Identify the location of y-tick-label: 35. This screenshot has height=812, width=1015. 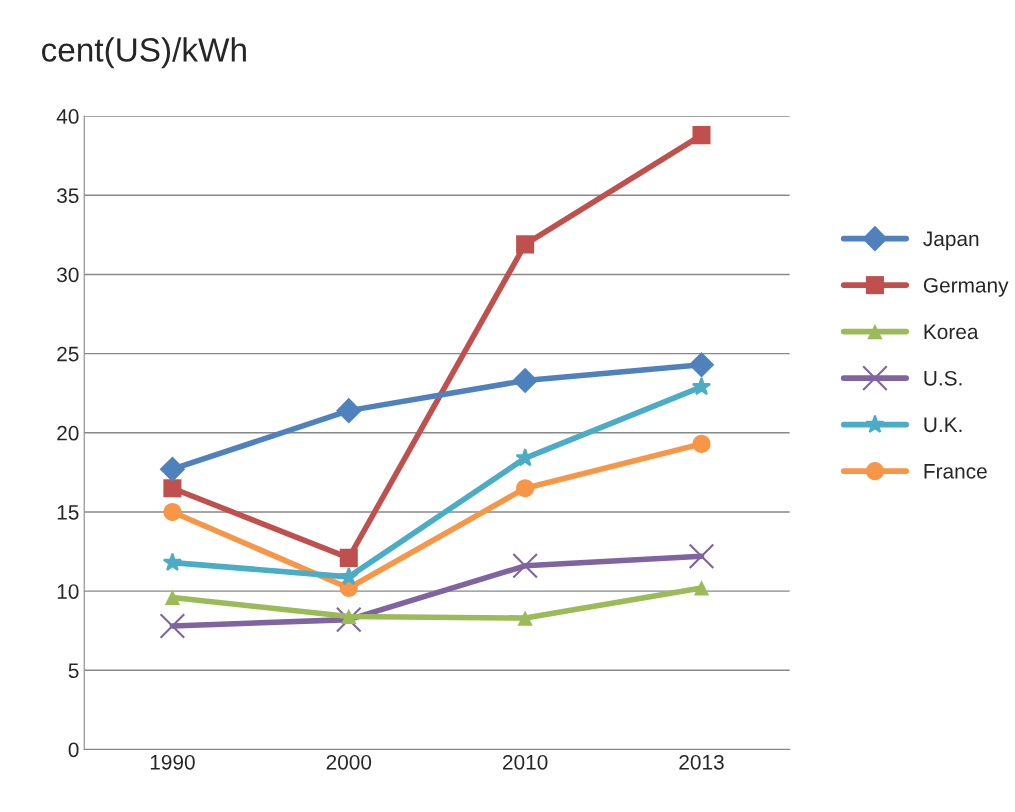
(68, 196).